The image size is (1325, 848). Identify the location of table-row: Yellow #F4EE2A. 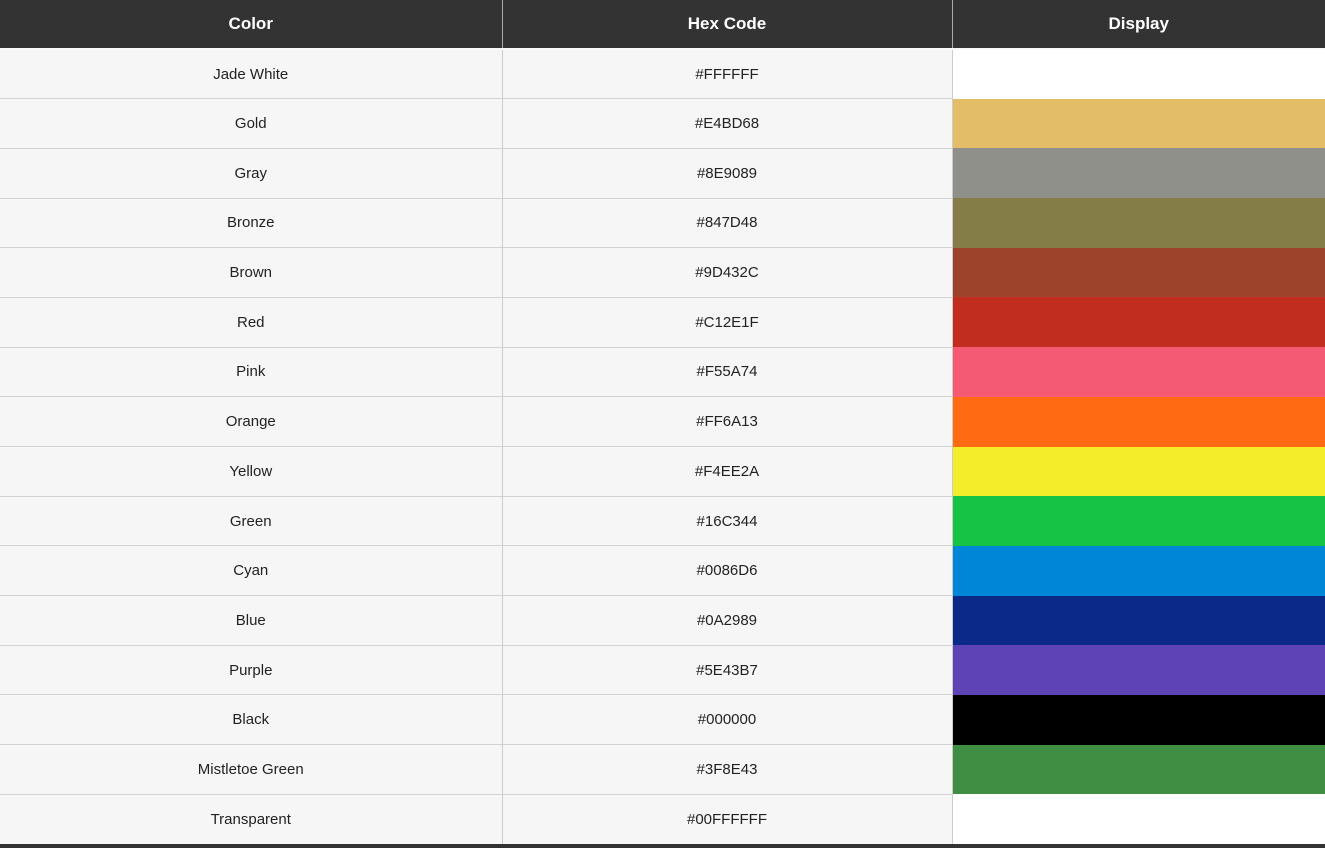
(662, 471).